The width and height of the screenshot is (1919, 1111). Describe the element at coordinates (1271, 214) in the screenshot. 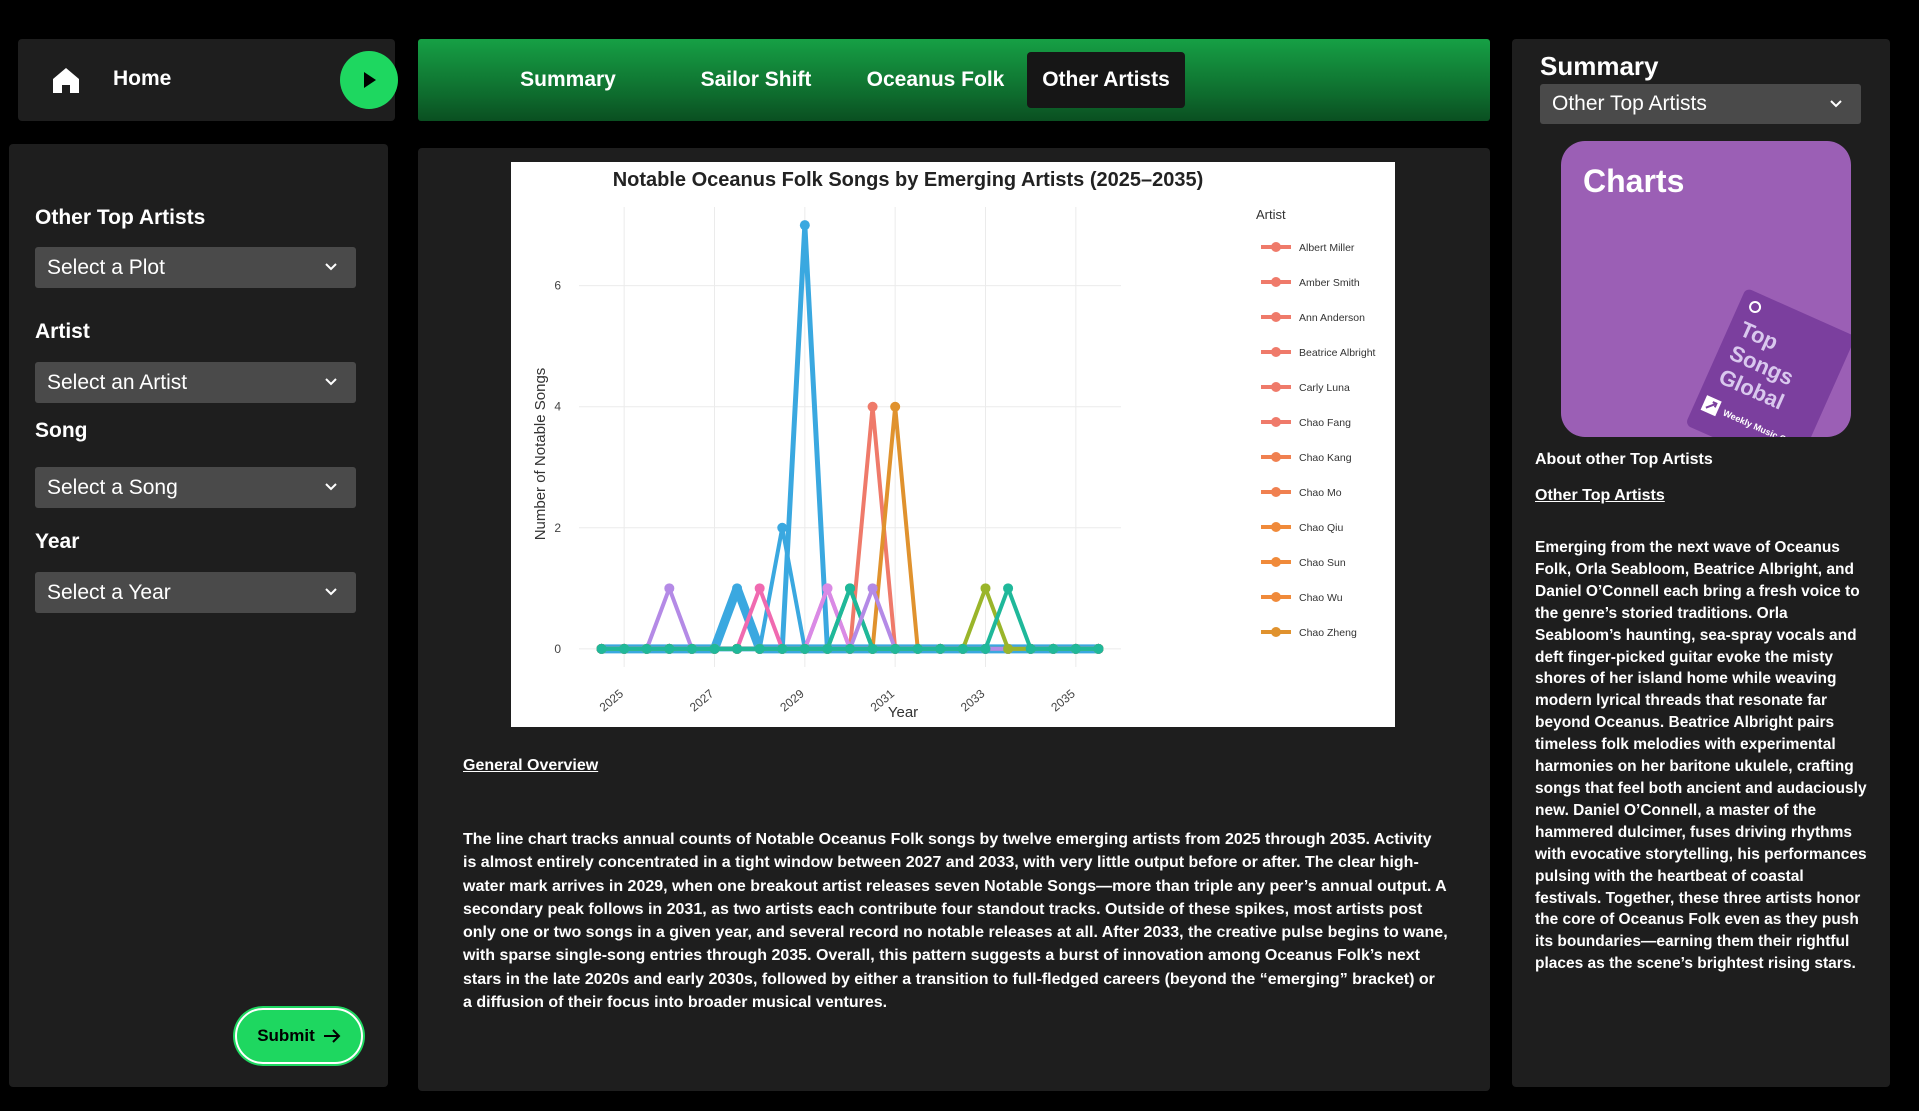

I see `legend-title: Artist` at that location.